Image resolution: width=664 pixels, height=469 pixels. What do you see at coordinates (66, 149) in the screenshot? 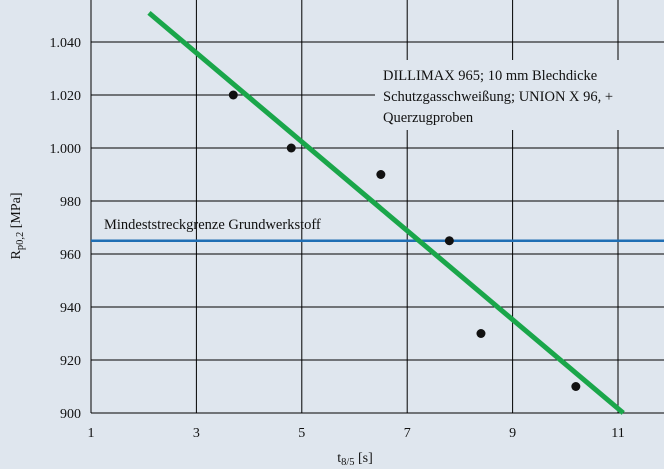
I see `y-tick-label: 1.000` at bounding box center [66, 149].